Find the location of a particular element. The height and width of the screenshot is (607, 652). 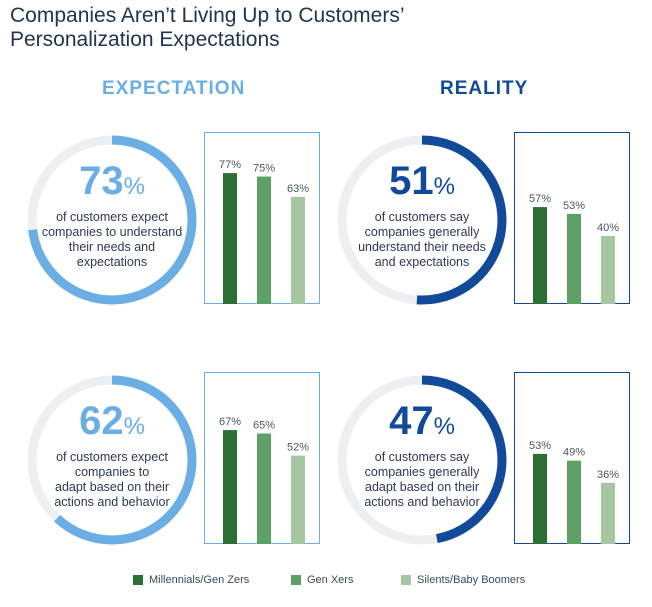

title-line-2: Personalization Expectations is located at coordinates (145, 39).